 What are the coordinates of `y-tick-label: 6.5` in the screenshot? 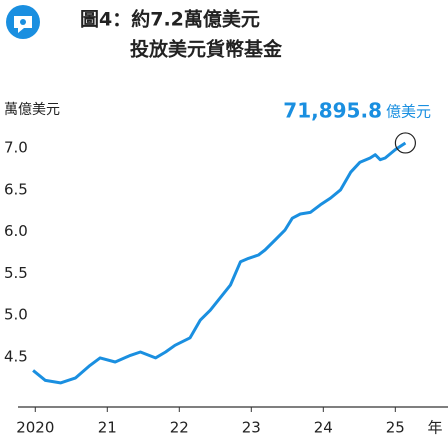 It's located at (16, 189).